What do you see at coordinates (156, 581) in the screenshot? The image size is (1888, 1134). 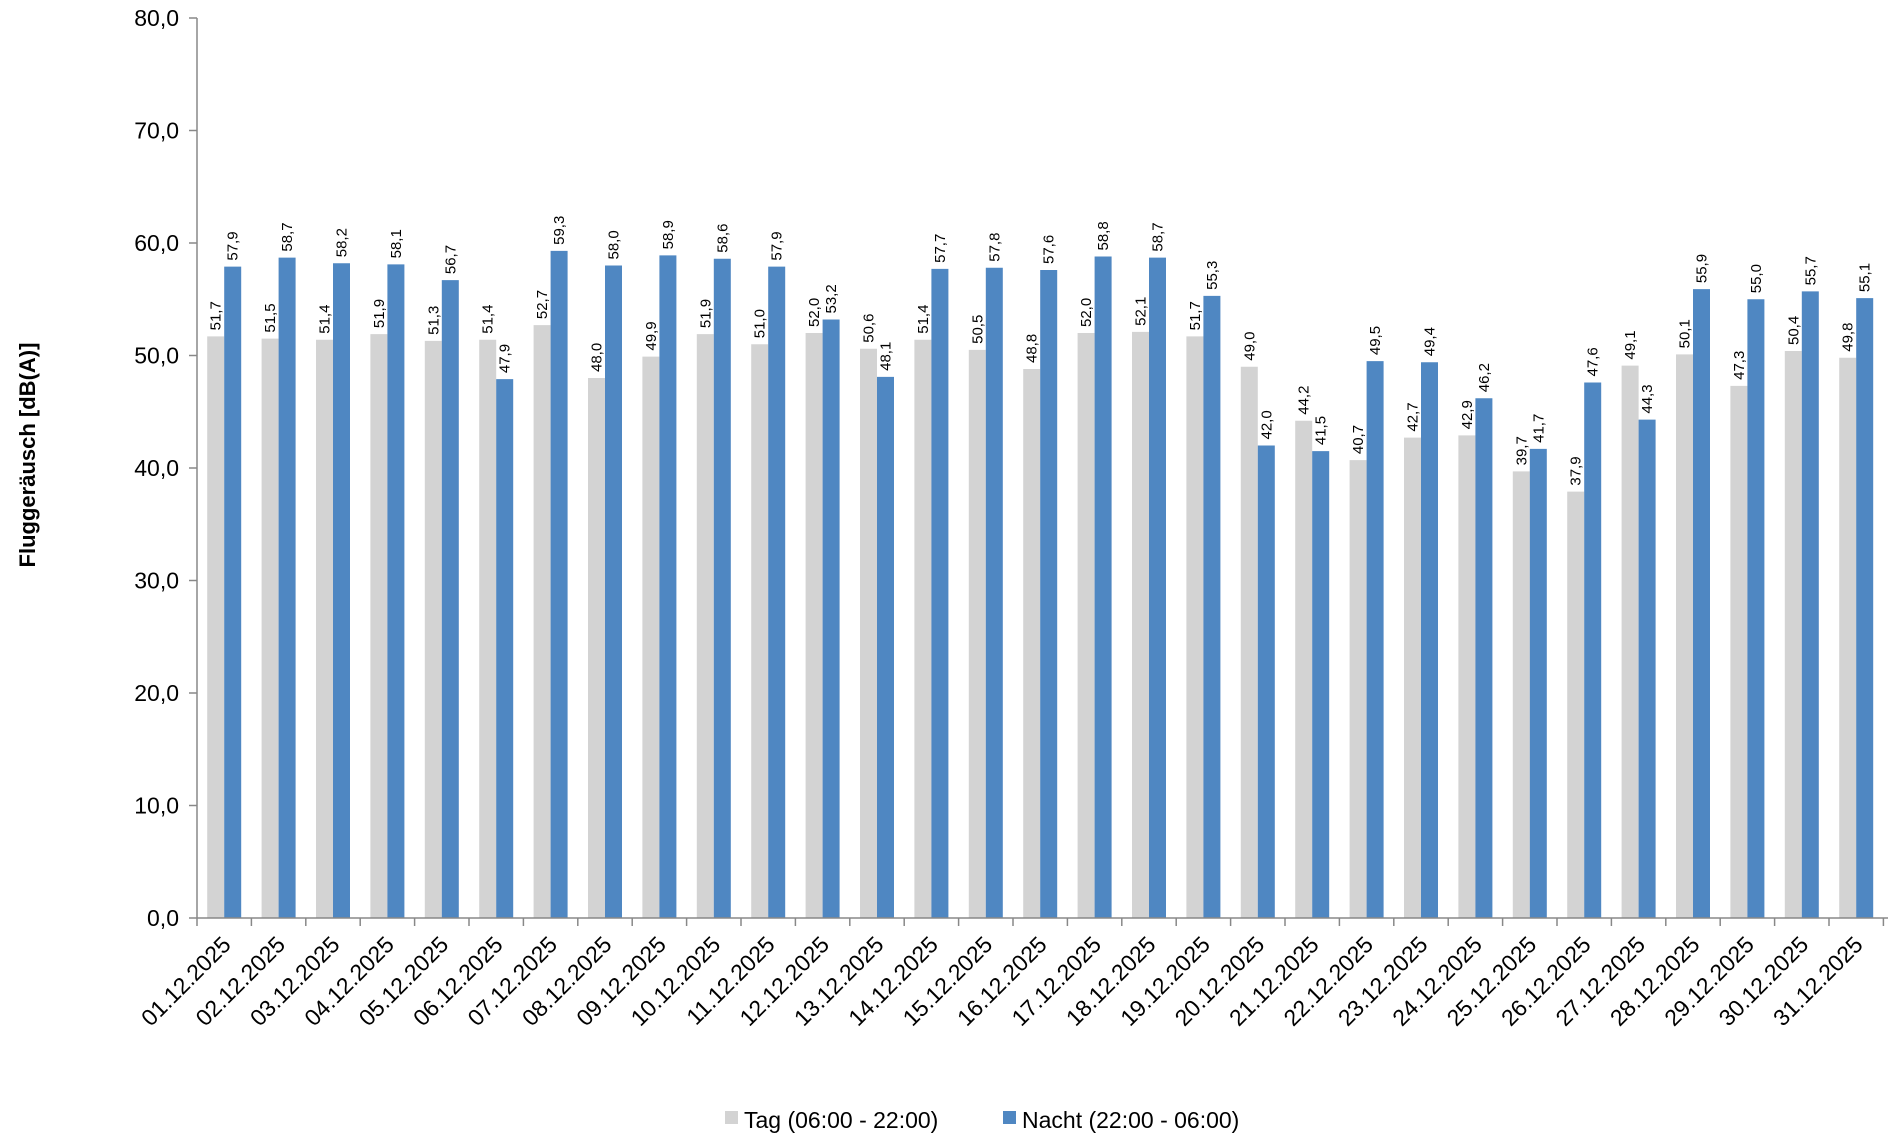 I see `y-tick-label: 30,0` at bounding box center [156, 581].